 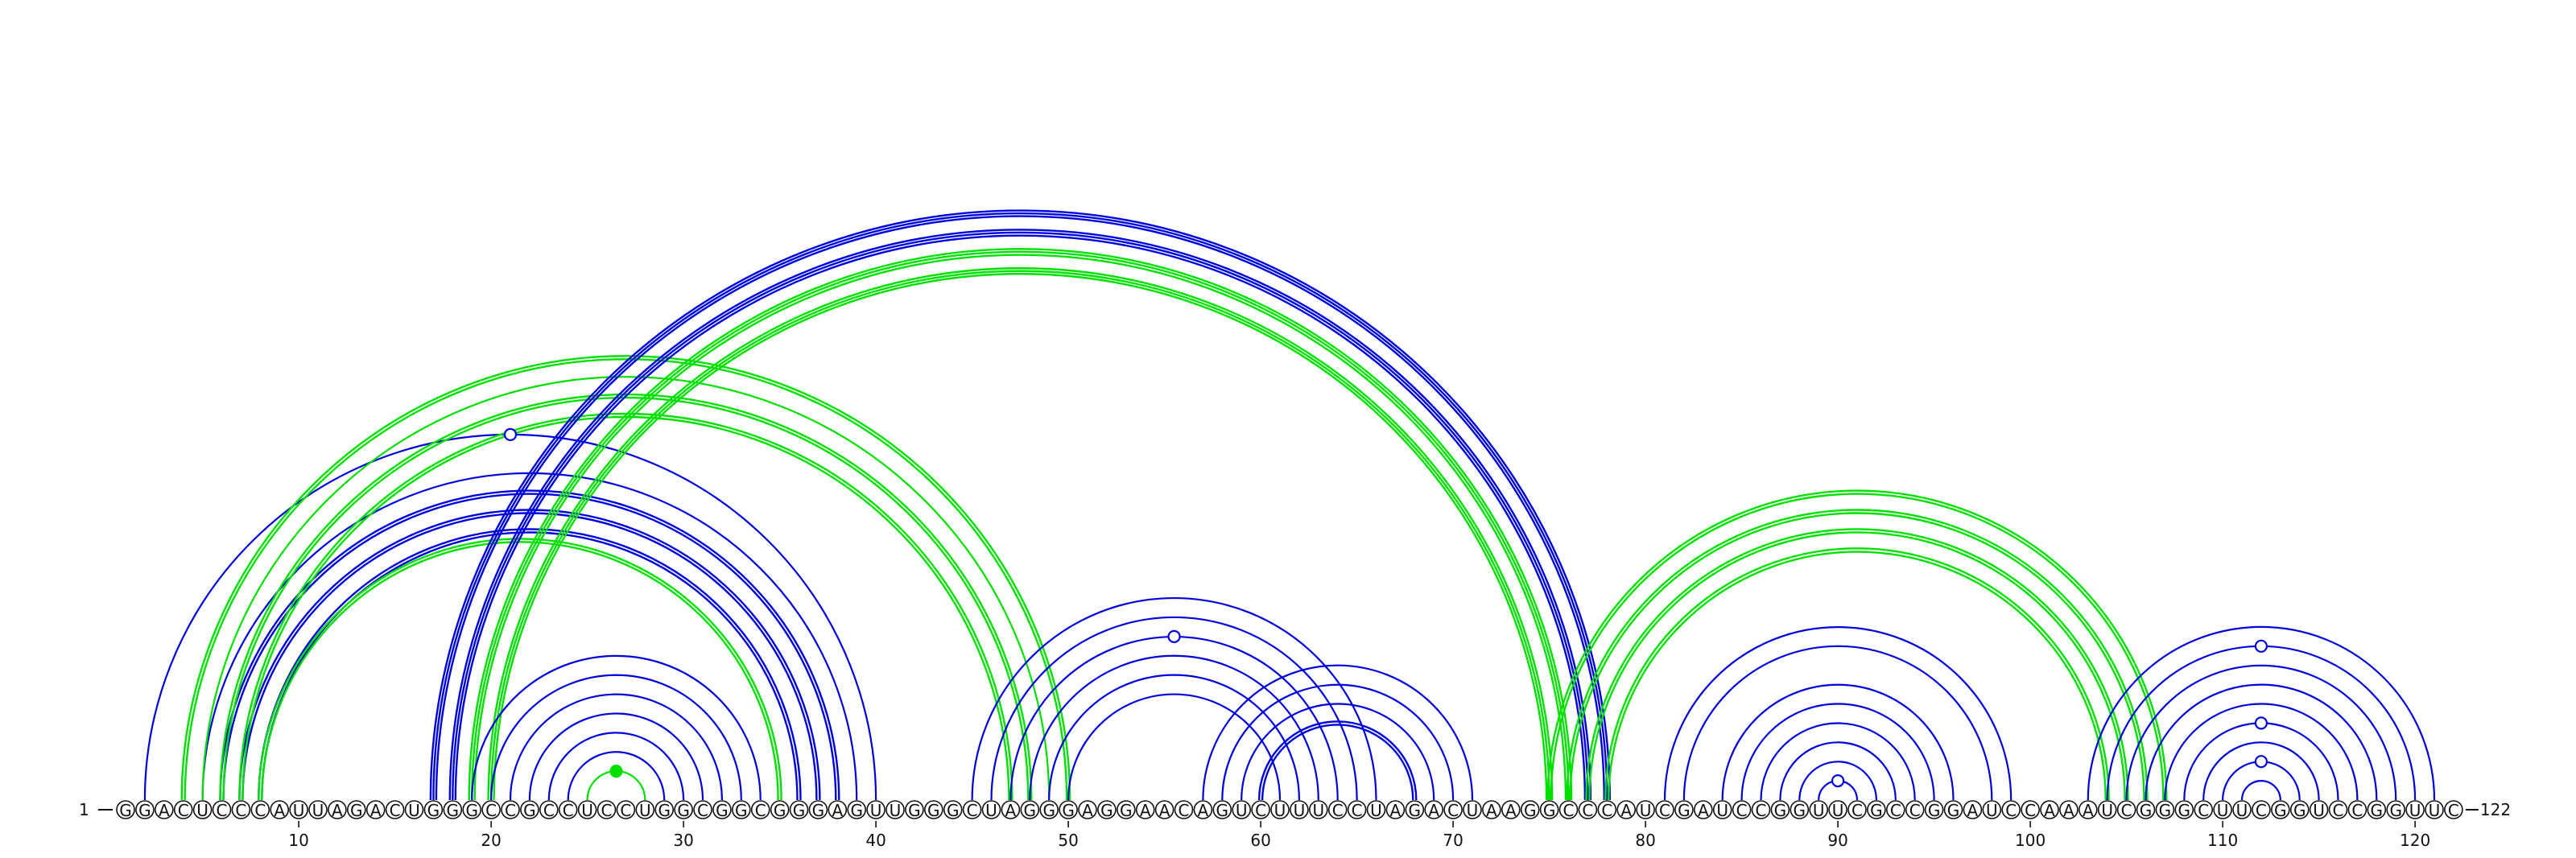 What do you see at coordinates (1260, 840) in the screenshot?
I see `tick-label: 60` at bounding box center [1260, 840].